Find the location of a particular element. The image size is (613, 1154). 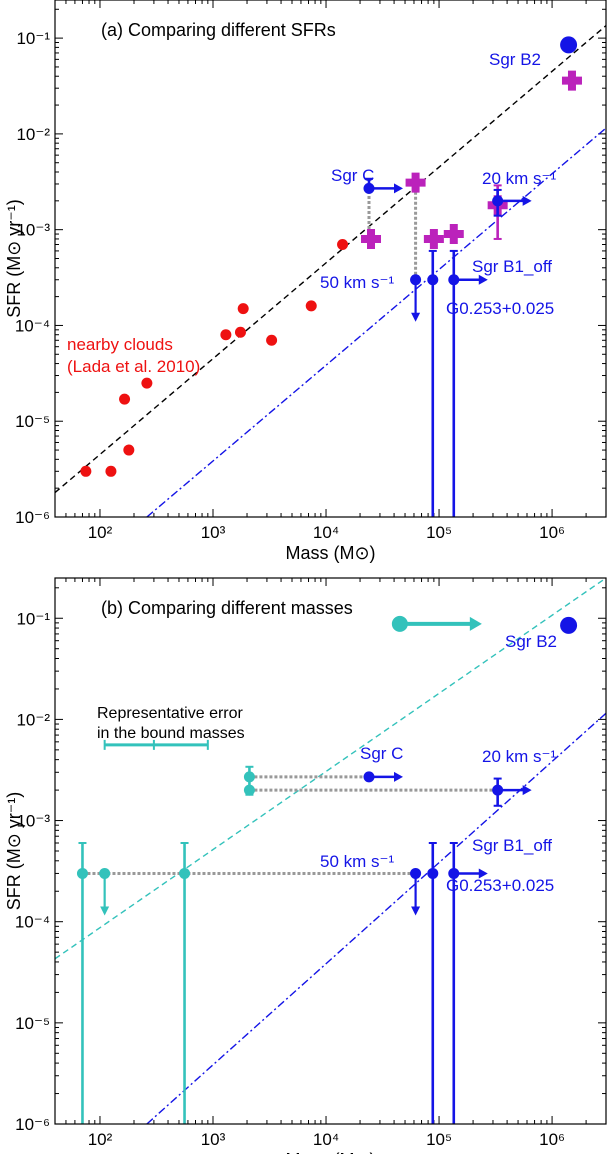

bound-limit-head is located at coordinates (475, 623).